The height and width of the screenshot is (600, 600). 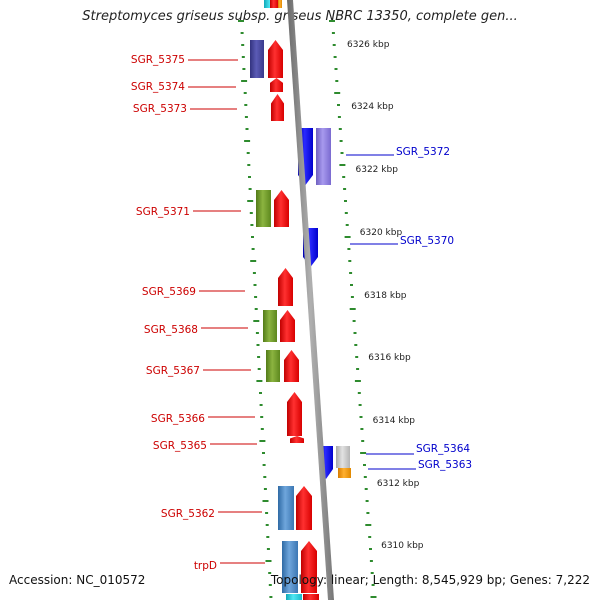 I want to click on gene-label-sgr-5368: SGR_5368, so click(x=171, y=330).